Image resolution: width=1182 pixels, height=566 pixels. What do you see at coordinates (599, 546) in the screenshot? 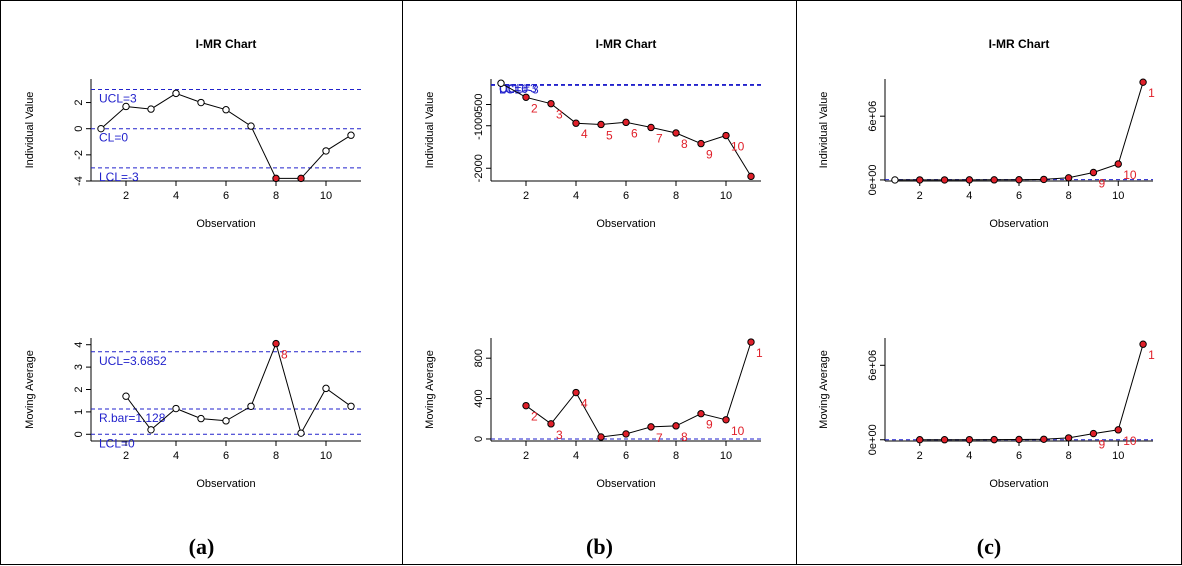
I see `panel-label: (b)` at bounding box center [599, 546].